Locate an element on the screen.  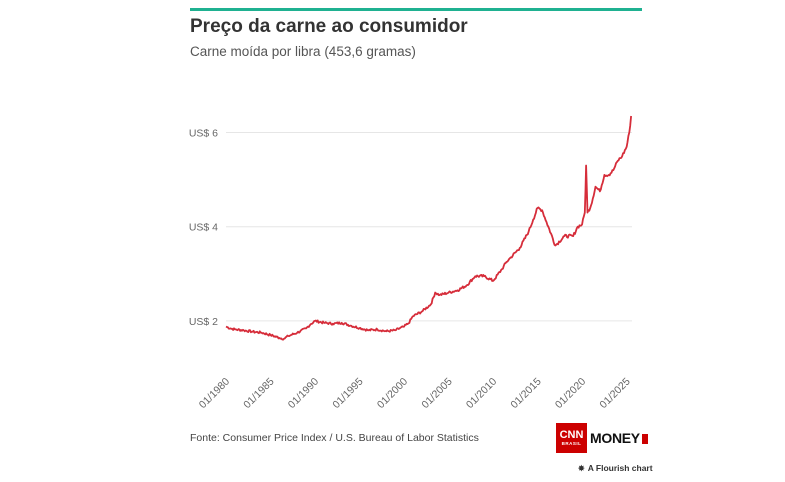
flourish-label: A Flourish chart is located at coordinates (620, 468).